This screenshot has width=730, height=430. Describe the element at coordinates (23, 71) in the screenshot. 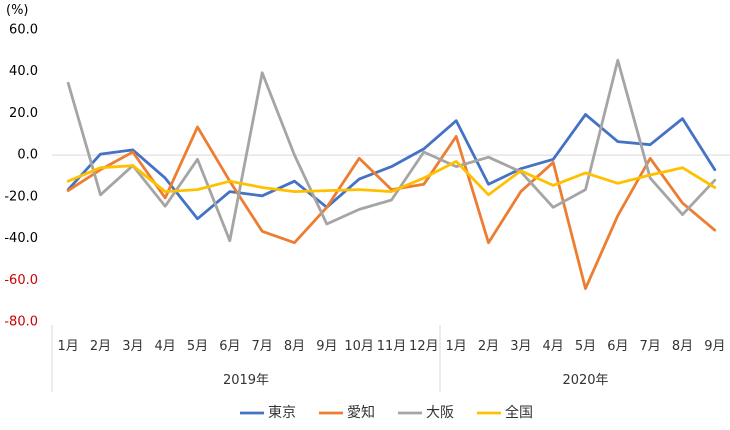

I see `y-tick-label: 40.0` at that location.